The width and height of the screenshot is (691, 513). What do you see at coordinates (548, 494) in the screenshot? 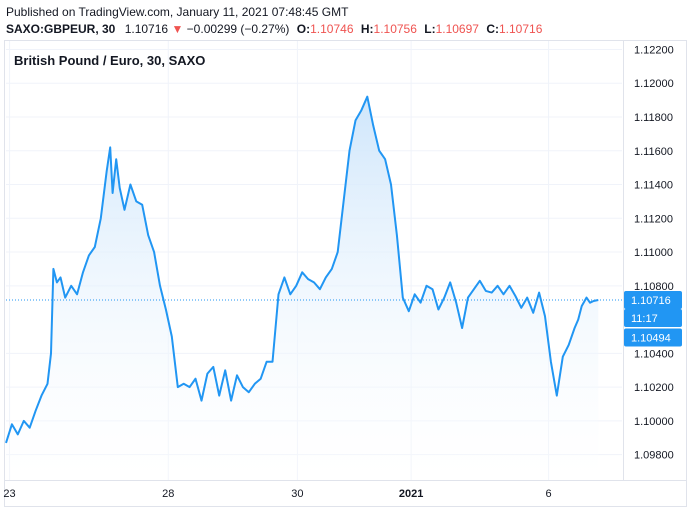
I see `x-tick-label: 6` at bounding box center [548, 494].